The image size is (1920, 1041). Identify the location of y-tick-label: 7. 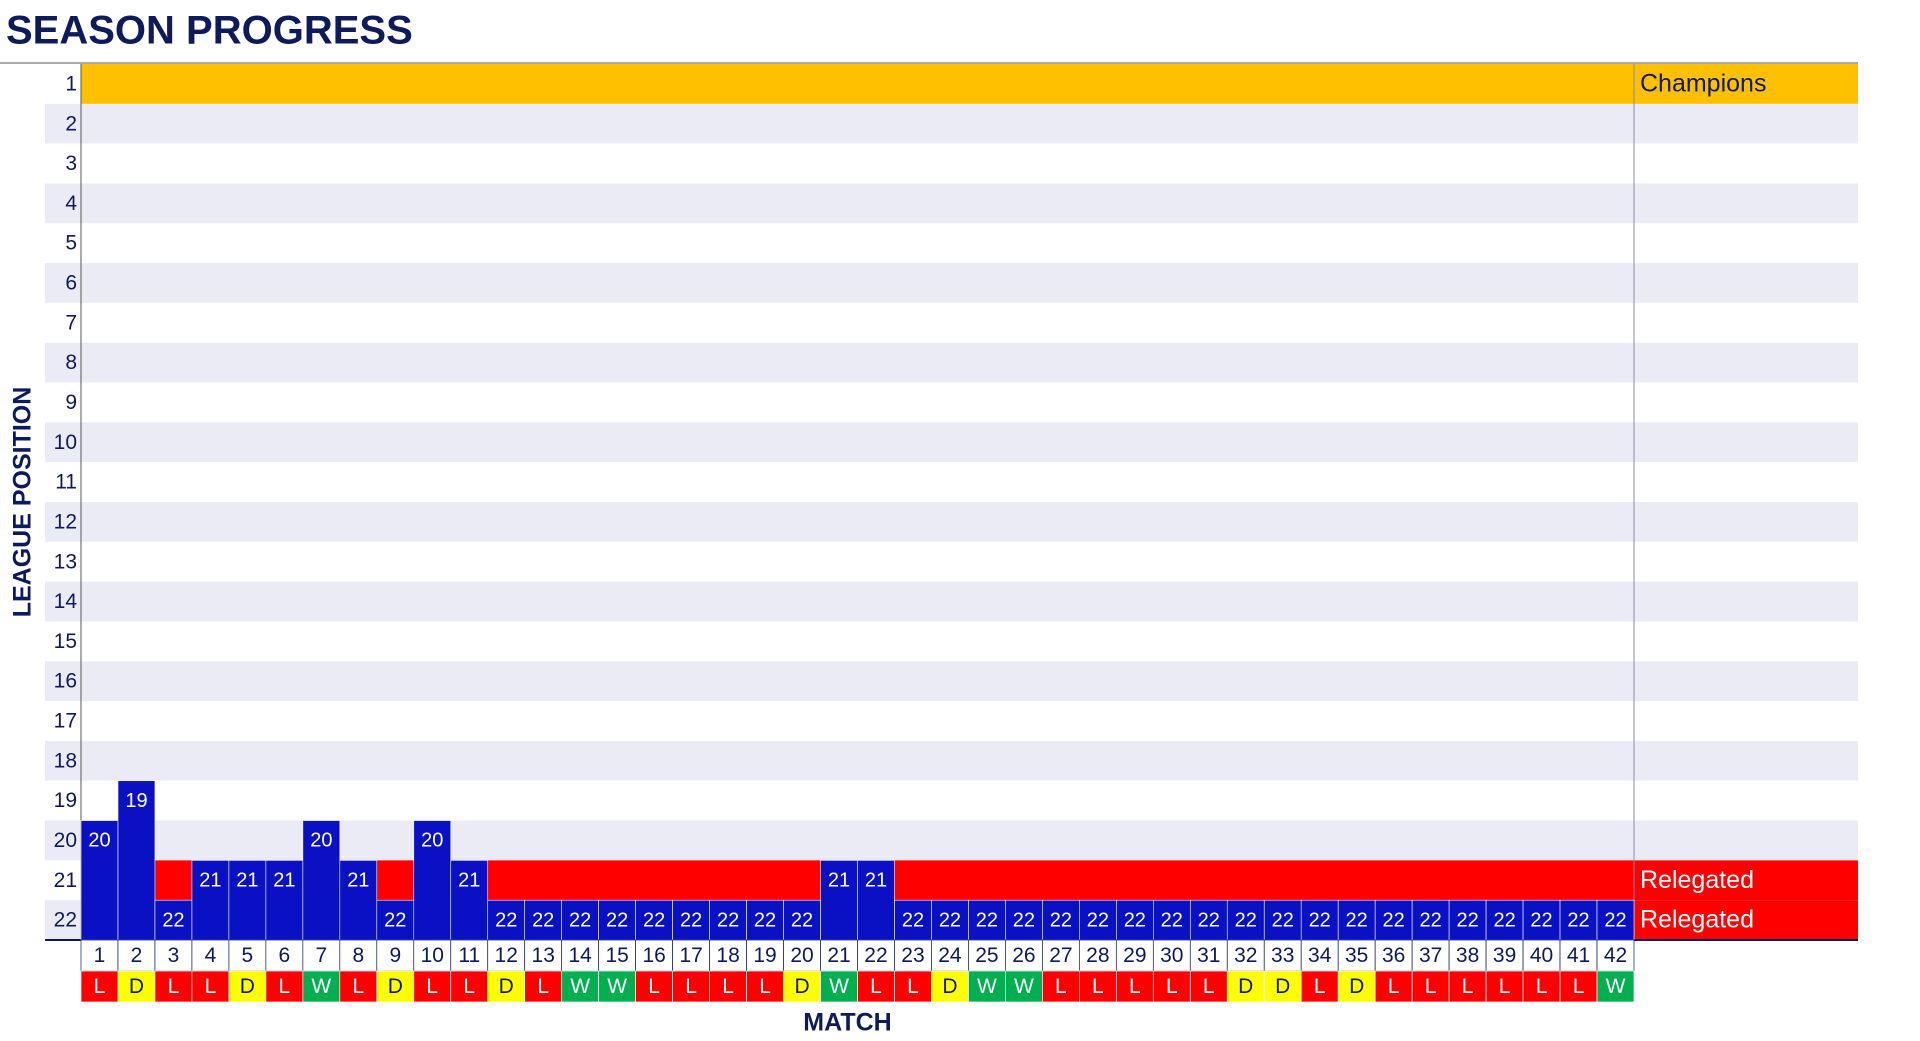
(71, 322).